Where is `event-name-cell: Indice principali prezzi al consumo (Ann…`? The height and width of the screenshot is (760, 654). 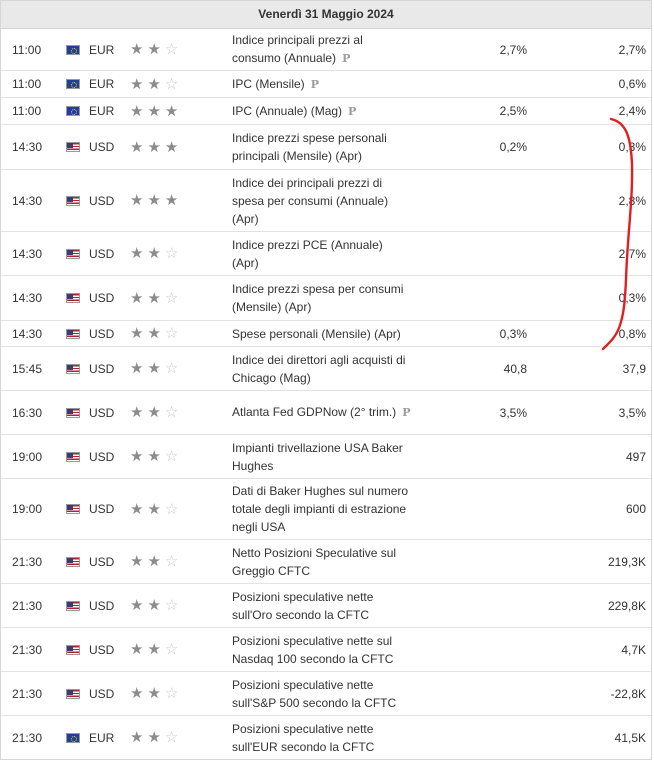 event-name-cell: Indice principali prezzi al consumo (Ann… is located at coordinates (322, 49).